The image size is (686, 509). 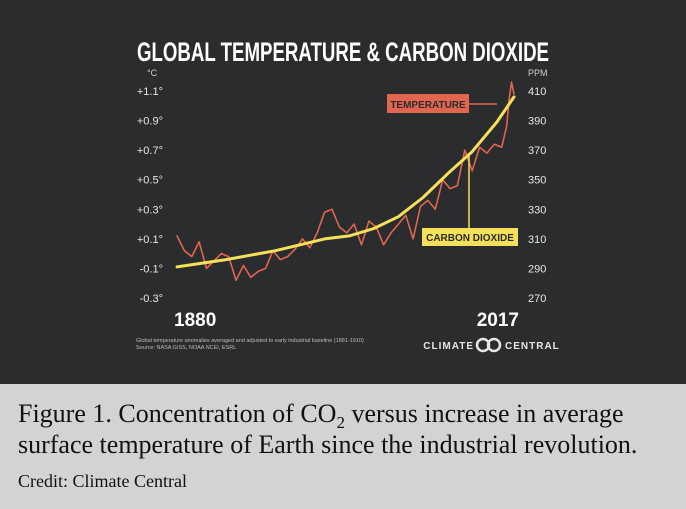 I want to click on carbon-dioxide-label: CARBON DIOXIDE, so click(x=470, y=238).